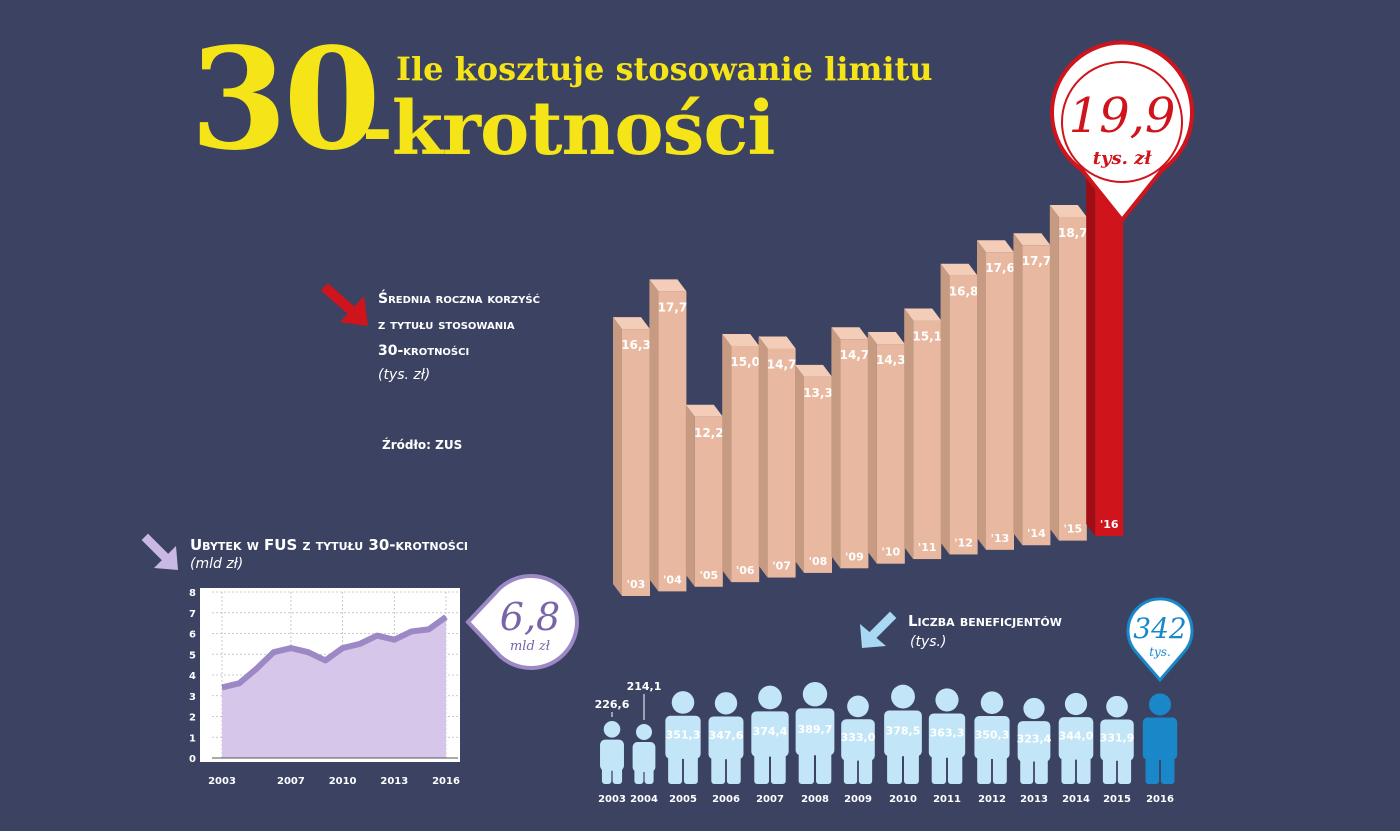 The image size is (1400, 831). Describe the element at coordinates (890, 552) in the screenshot. I see `bar-category-label: '10` at that location.